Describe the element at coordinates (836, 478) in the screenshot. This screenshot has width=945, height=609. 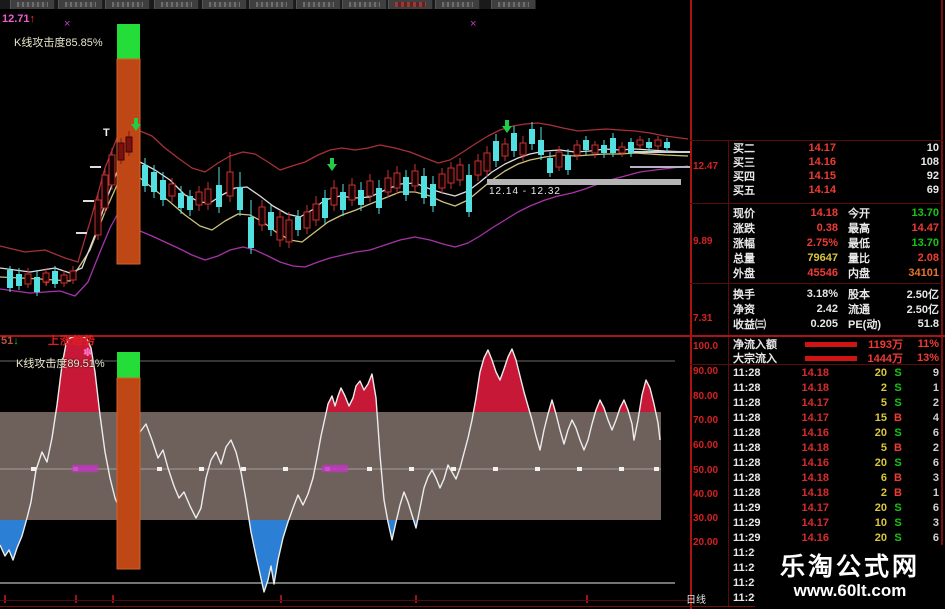
I see `tick-row: 11:28 14.18 6 B 3` at that location.